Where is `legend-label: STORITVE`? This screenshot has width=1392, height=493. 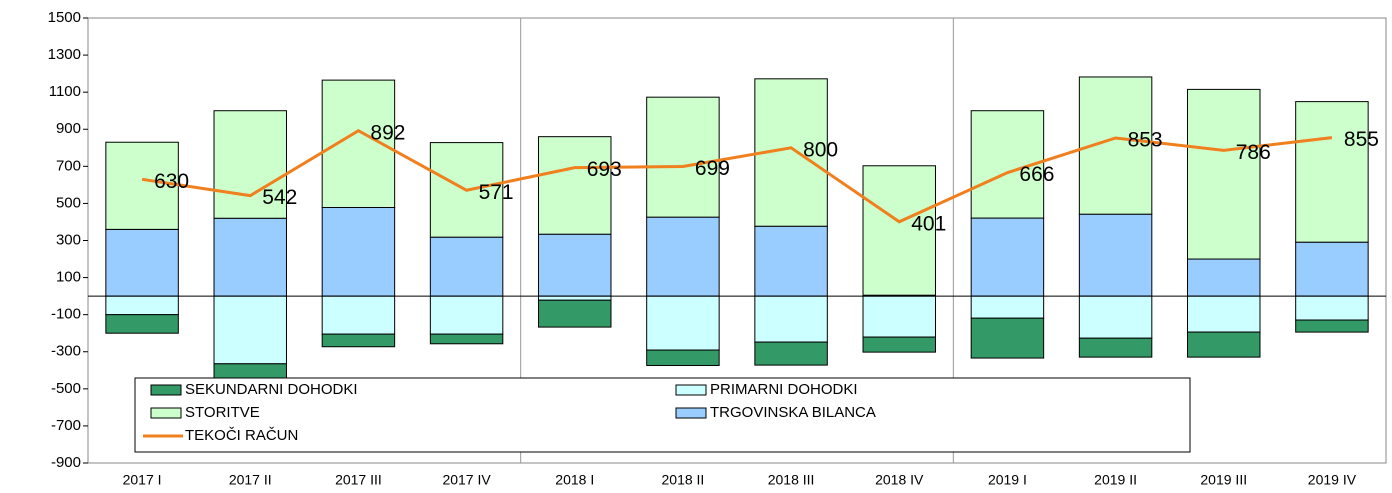 legend-label: STORITVE is located at coordinates (222, 412).